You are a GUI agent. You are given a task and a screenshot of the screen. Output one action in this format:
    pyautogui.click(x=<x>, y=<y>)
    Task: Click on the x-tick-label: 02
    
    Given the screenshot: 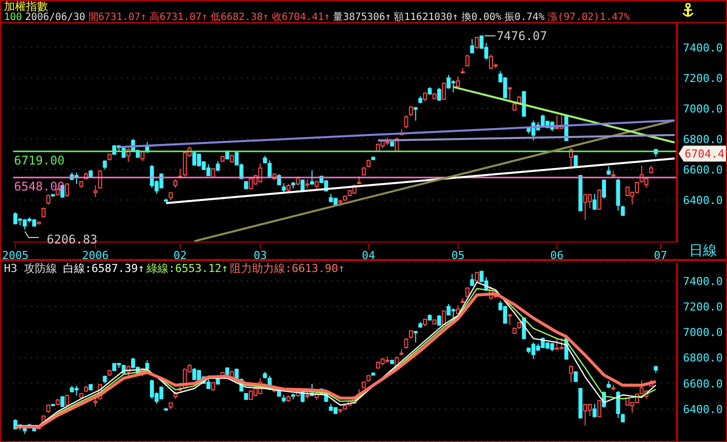 What is the action you would take?
    pyautogui.click(x=180, y=255)
    